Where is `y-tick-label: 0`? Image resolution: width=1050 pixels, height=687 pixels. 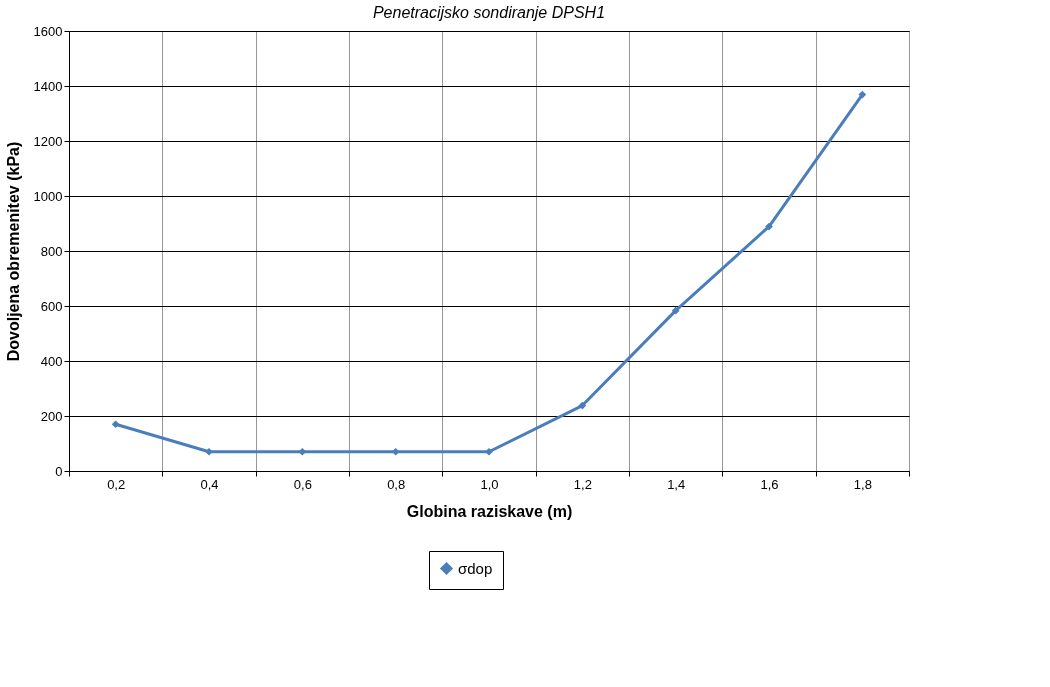 y-tick-label: 0 is located at coordinates (59, 471).